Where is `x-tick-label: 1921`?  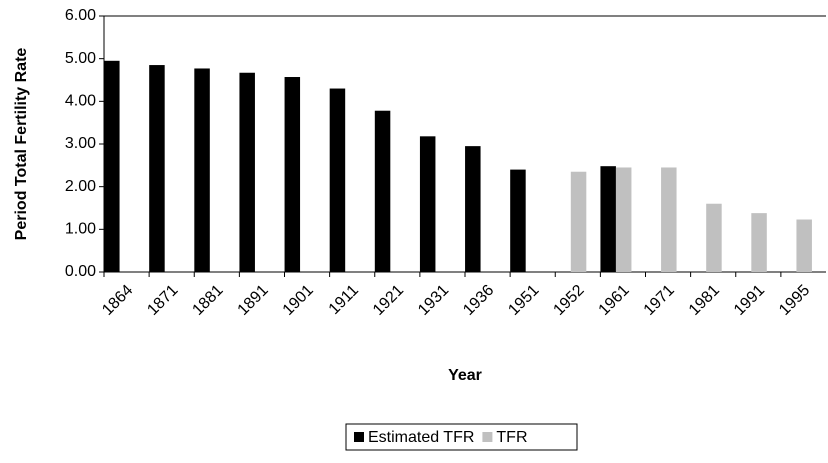
x-tick-label: 1921 is located at coordinates (388, 300).